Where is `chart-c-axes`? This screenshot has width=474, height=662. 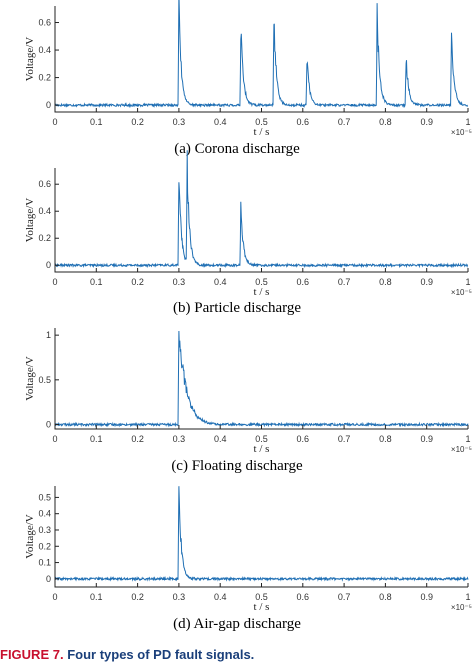
chart-c-axes is located at coordinates (261, 379).